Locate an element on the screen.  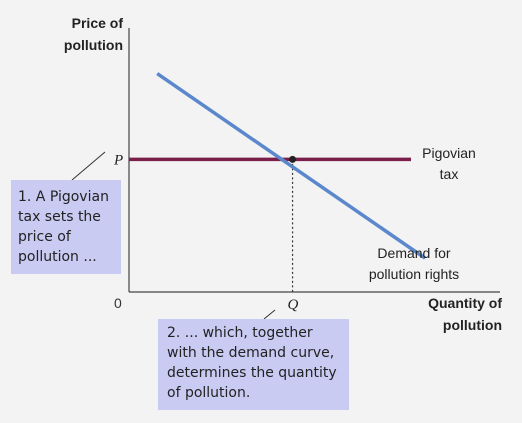
annotation-line: of pollution. is located at coordinates (209, 393).